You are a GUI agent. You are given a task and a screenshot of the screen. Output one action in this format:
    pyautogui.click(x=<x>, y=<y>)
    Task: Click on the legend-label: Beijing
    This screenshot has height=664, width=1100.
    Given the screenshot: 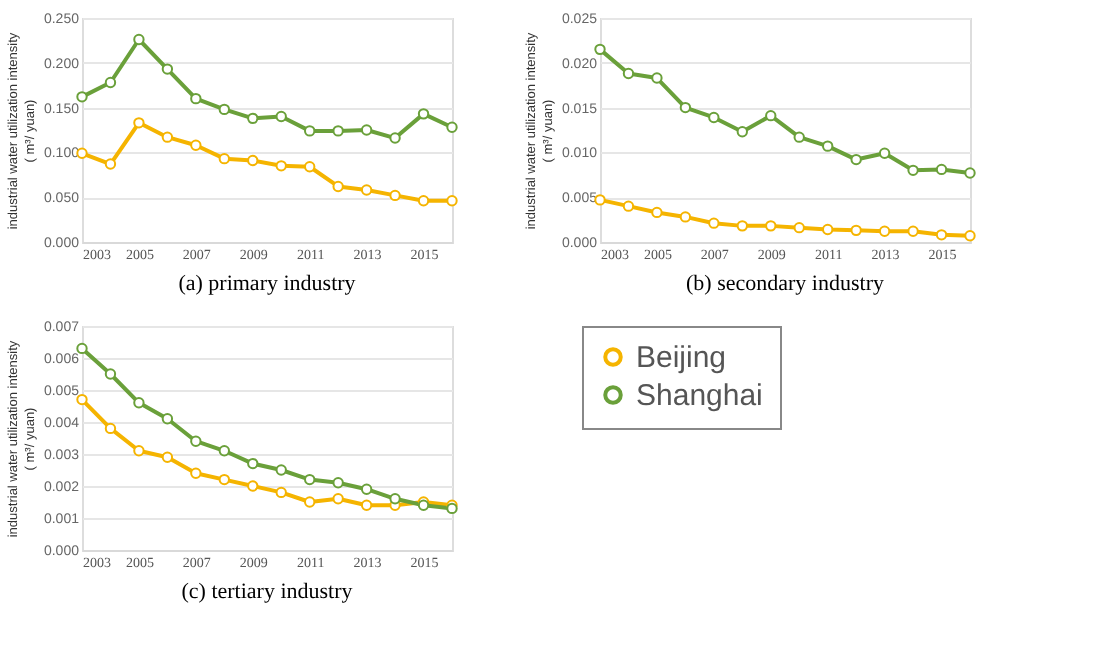 What is the action you would take?
    pyautogui.click(x=681, y=358)
    